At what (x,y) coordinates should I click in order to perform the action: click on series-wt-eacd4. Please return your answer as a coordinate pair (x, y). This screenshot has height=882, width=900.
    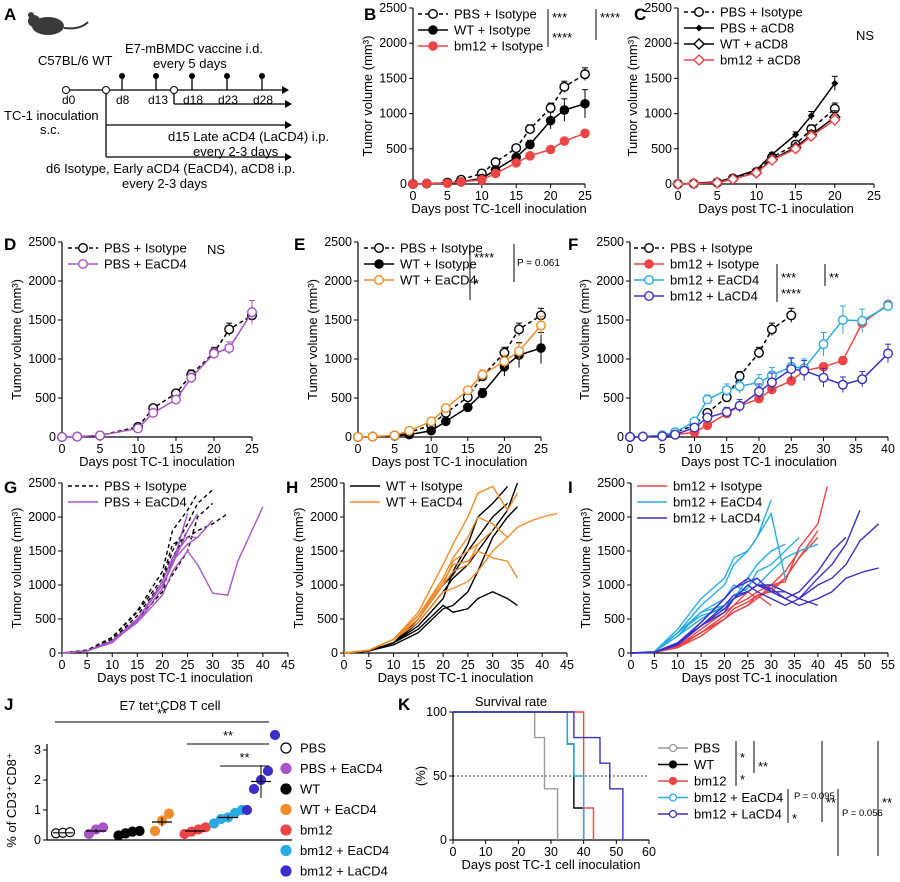
    Looking at the image, I should click on (450, 379).